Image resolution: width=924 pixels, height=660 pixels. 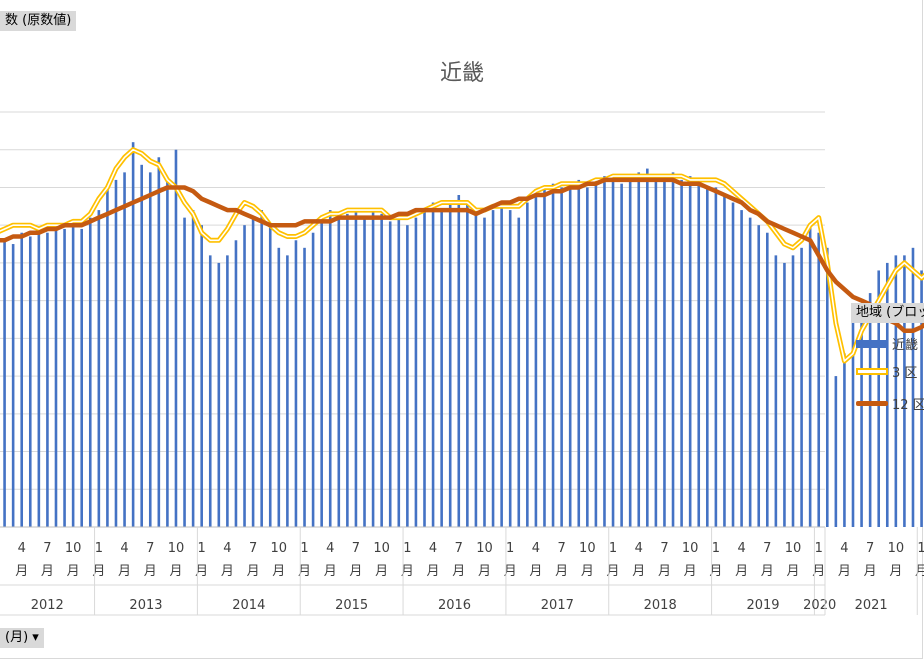 I want to click on legend-item-kinki: 近畿, so click(x=887, y=343).